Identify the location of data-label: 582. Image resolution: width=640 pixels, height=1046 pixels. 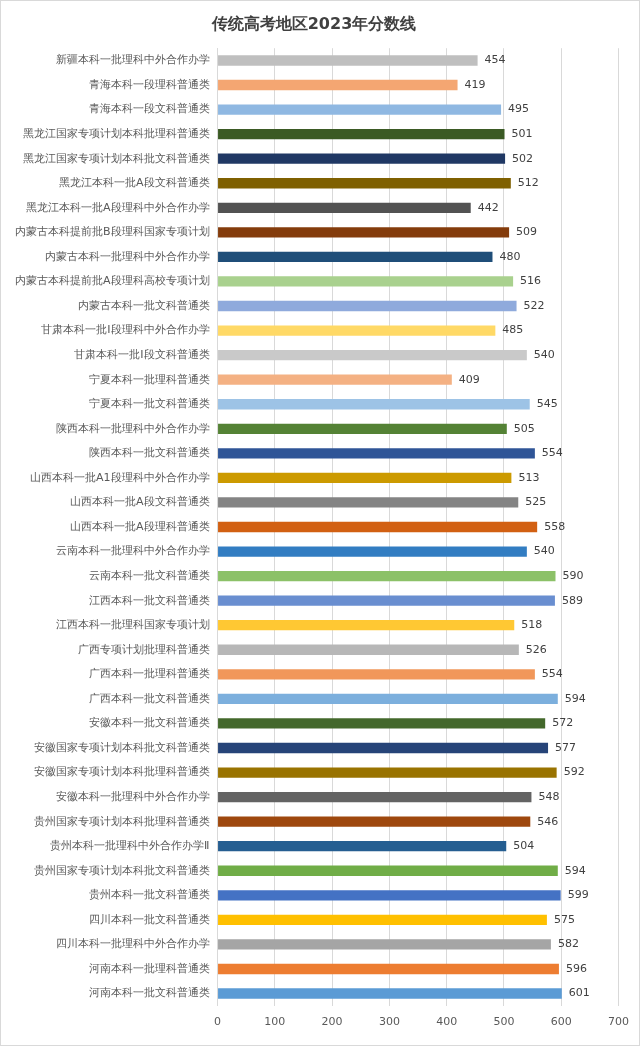
(568, 944).